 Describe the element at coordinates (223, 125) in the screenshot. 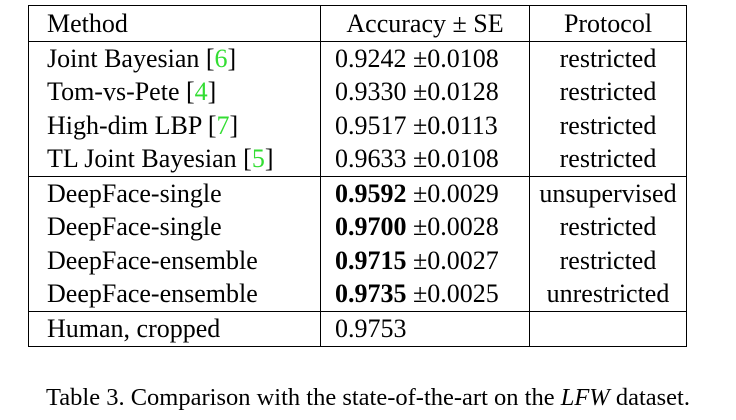

I see `citation-link: 7` at that location.